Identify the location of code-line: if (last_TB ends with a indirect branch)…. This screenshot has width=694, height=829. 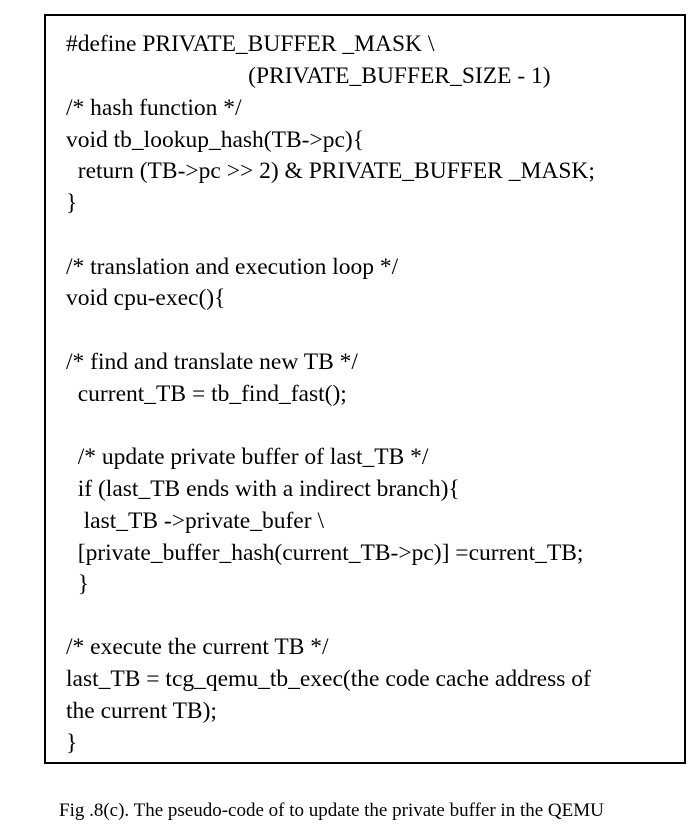
(263, 489).